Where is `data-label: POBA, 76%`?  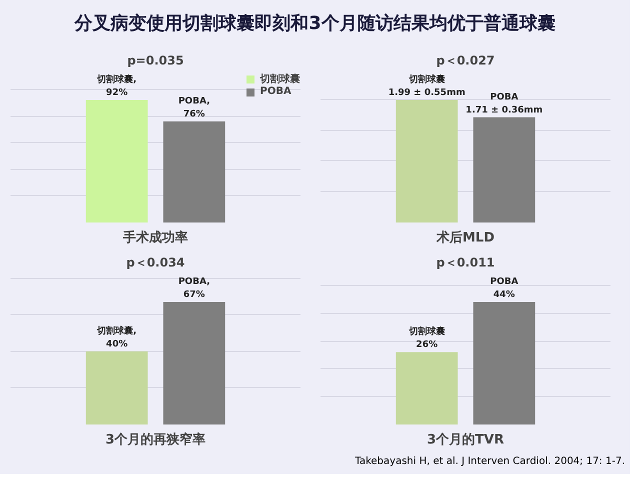 data-label: POBA, 76% is located at coordinates (194, 108).